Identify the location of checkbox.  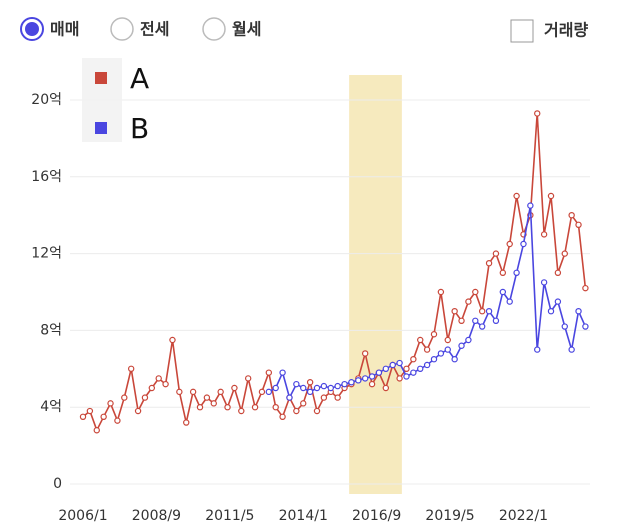
(522, 31).